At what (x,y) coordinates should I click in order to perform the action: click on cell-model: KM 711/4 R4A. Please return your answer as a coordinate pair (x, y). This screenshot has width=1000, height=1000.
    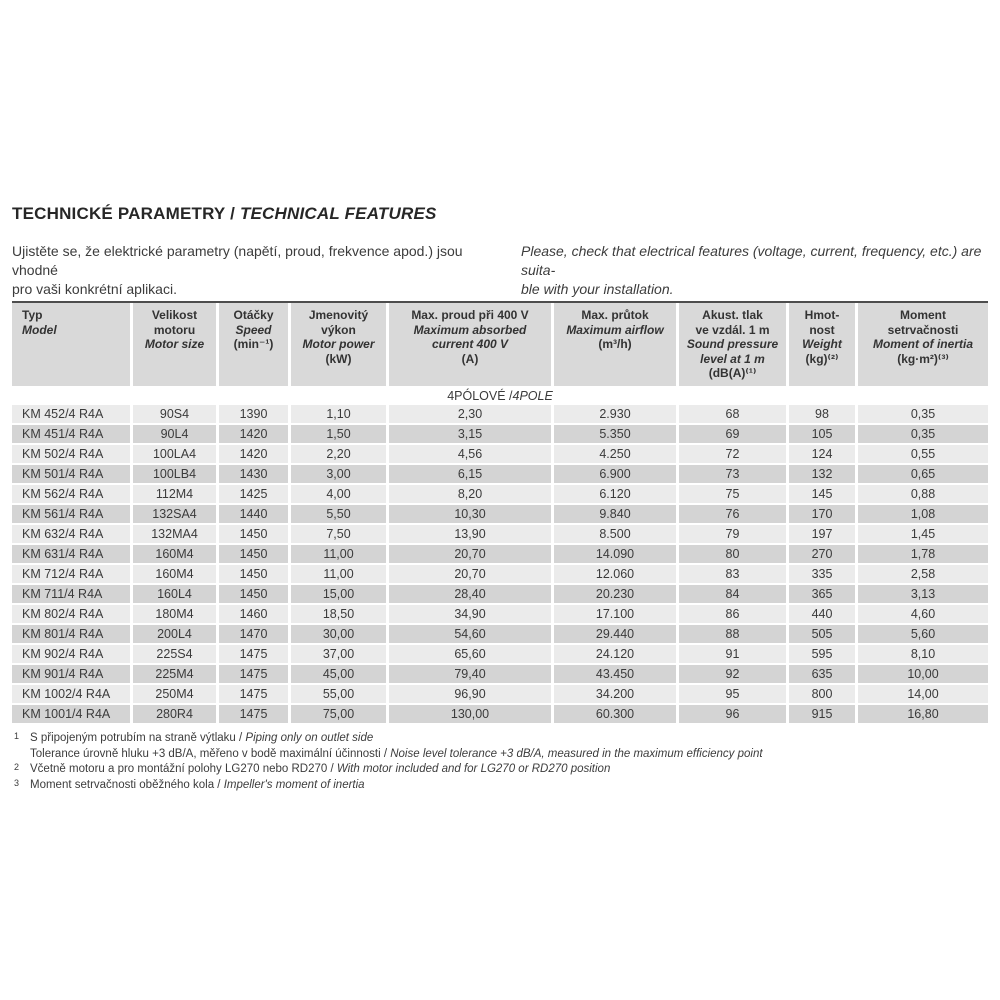
    Looking at the image, I should click on (71, 594).